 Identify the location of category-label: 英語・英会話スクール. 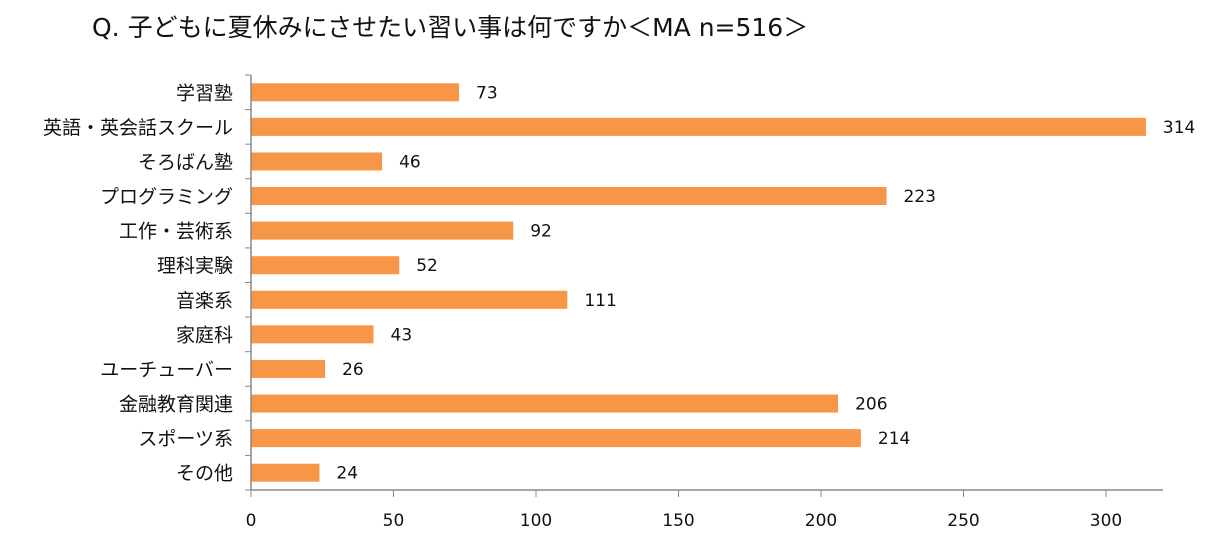
(138, 128).